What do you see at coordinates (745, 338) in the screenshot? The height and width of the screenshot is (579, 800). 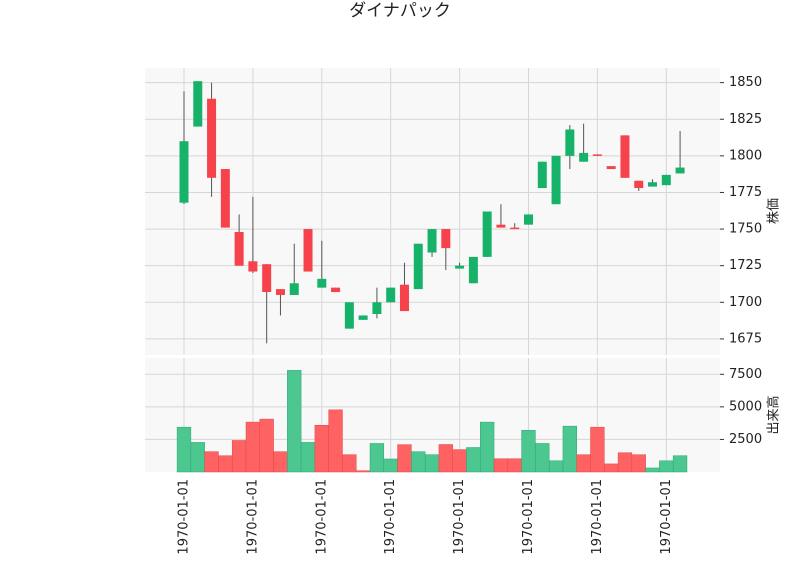 I see `y-tick-label: 1675` at bounding box center [745, 338].